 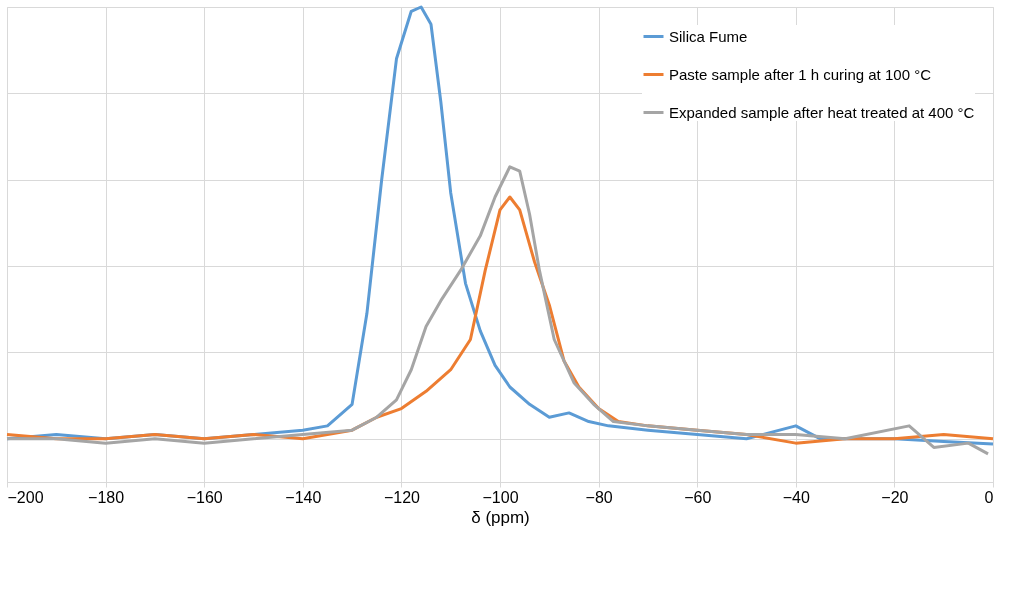 I want to click on x-tick-label: −60, so click(x=698, y=497).